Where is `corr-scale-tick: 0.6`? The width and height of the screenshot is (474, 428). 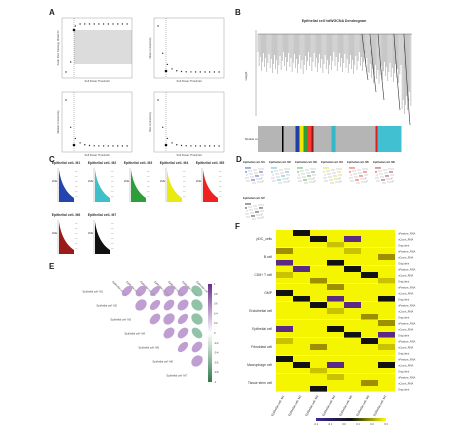
corr-scale-tick: 0.6 is located at coordinates (216, 304).